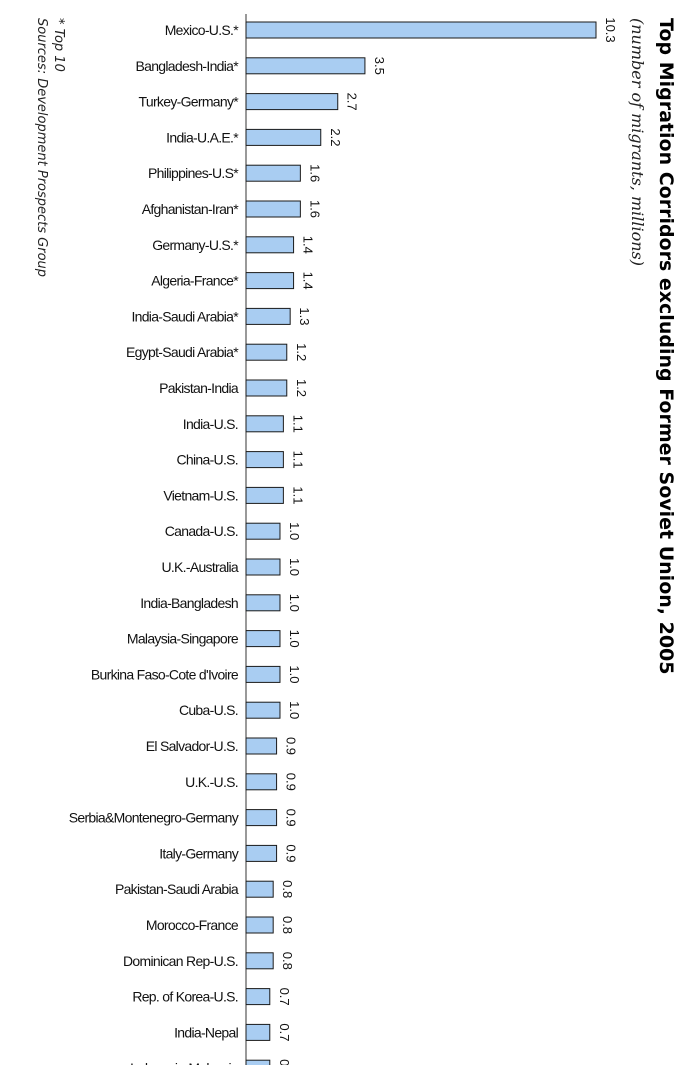 The image size is (690, 1065). I want to click on category-label: U.K.-U.S., so click(211, 782).